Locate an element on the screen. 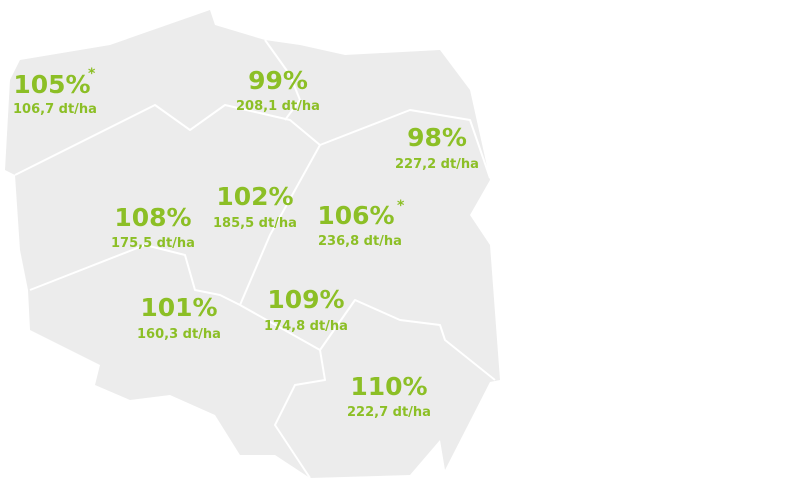 Image resolution: width=800 pixels, height=497 pixels. region-percent: 110% is located at coordinates (388, 386).